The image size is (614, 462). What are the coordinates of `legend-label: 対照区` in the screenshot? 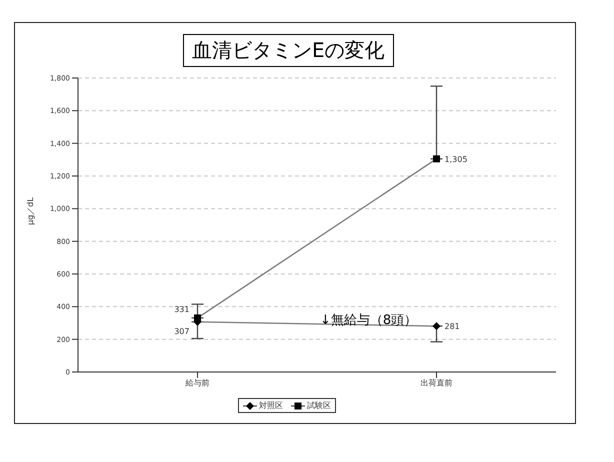 It's located at (270, 405).